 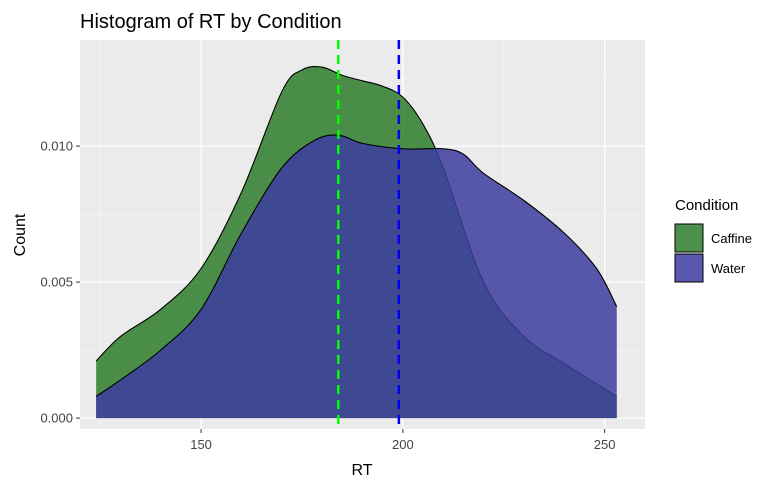 I want to click on y-axis-label: Count, so click(x=20, y=234).